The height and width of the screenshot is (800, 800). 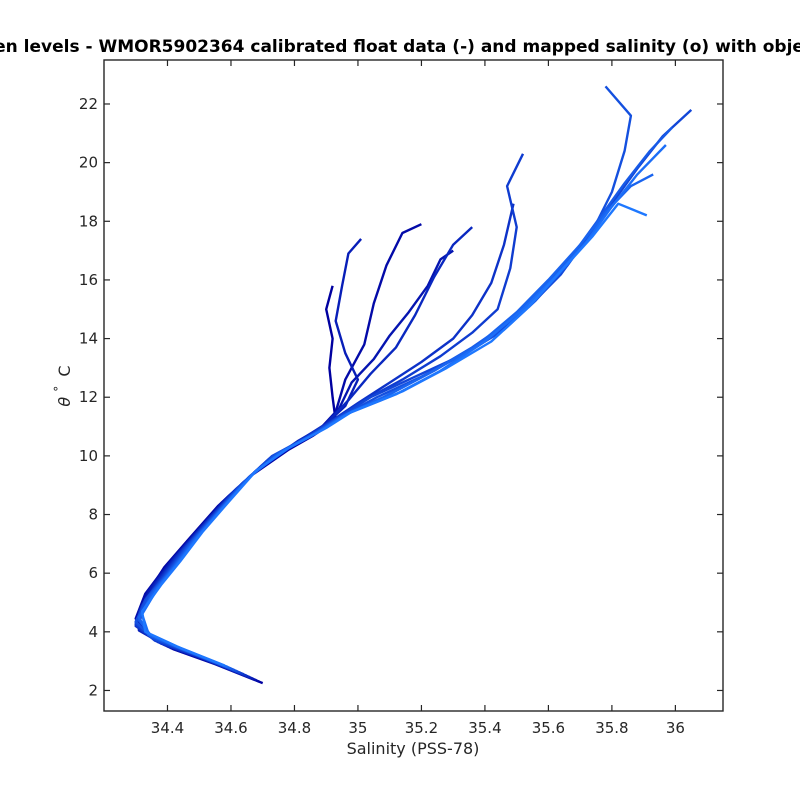 I want to click on y-tick-label: 2, so click(x=93, y=690).